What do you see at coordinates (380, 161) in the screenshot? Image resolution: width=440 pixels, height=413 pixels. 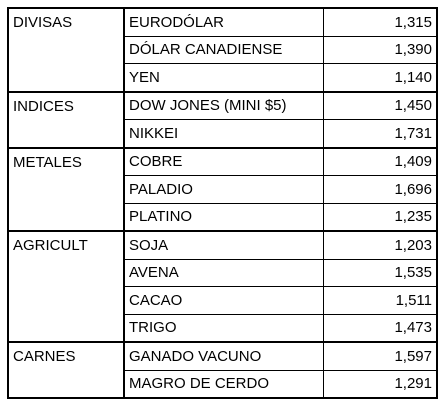 I see `instrument-value: 1,409` at bounding box center [380, 161].